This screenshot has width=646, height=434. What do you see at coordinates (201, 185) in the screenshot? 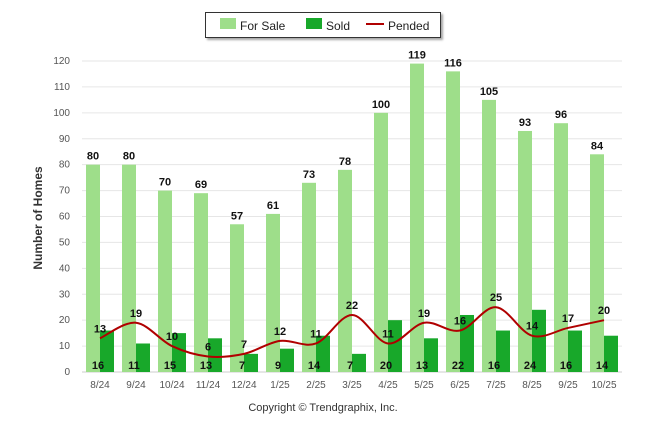
I see `data-label-for-sale: 69` at bounding box center [201, 185].